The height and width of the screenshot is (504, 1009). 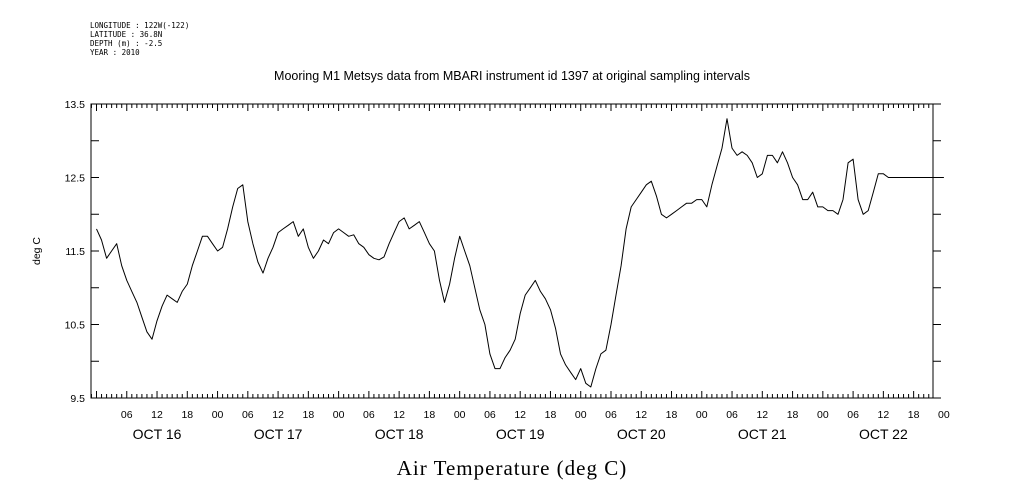 What do you see at coordinates (512, 468) in the screenshot?
I see `x-axis-label: Air Temperature (deg C)` at bounding box center [512, 468].